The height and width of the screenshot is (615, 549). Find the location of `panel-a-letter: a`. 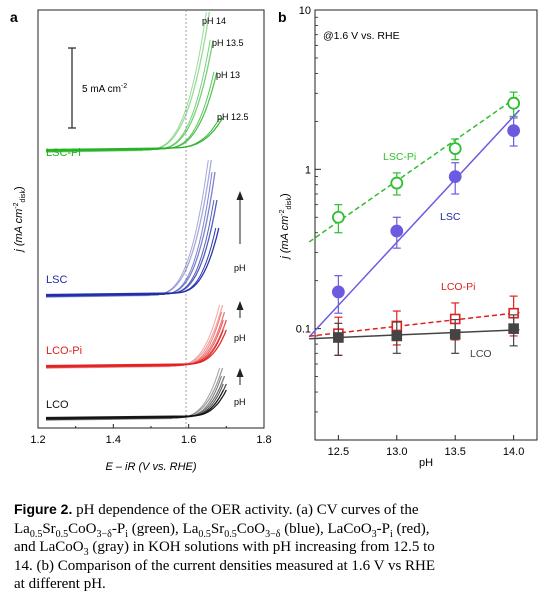

panel-a-letter: a is located at coordinates (14, 17).